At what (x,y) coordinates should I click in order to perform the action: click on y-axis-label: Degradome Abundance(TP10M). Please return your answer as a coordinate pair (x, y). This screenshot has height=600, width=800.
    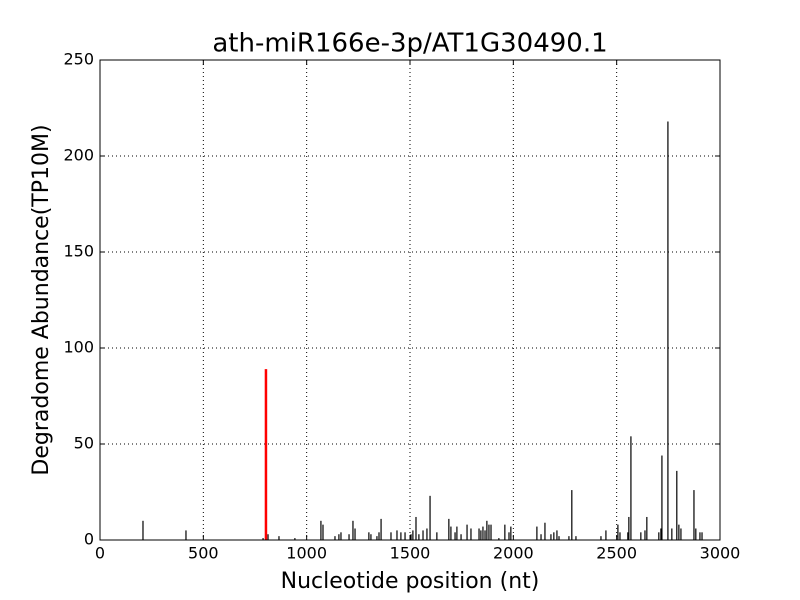
    Looking at the image, I should click on (41, 299).